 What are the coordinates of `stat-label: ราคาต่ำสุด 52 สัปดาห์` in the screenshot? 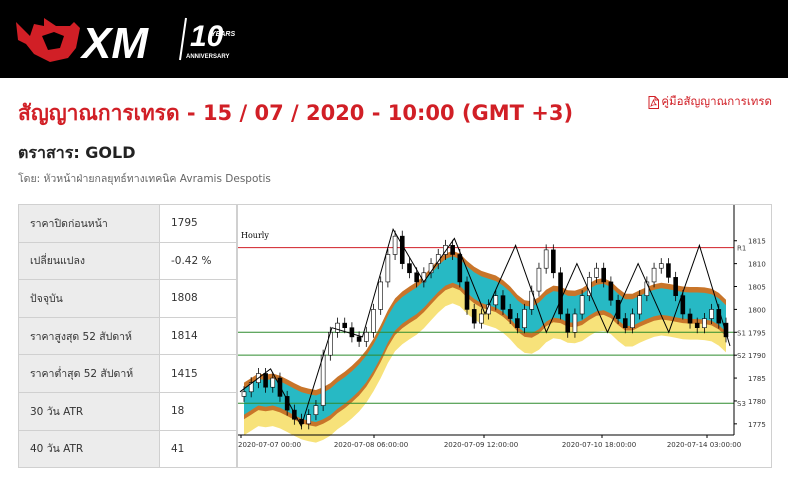 It's located at (89, 373).